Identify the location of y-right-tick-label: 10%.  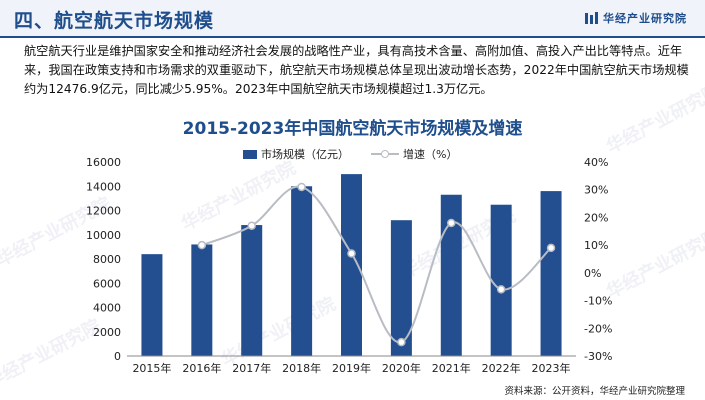
(596, 245).